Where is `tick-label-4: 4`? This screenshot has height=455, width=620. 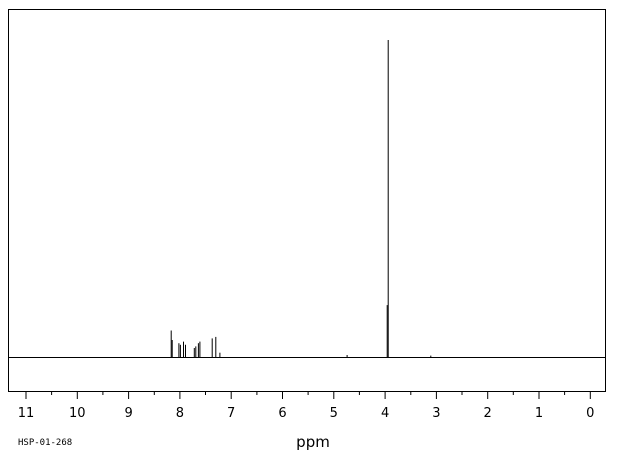
tick-label-4: 4 is located at coordinates (385, 413).